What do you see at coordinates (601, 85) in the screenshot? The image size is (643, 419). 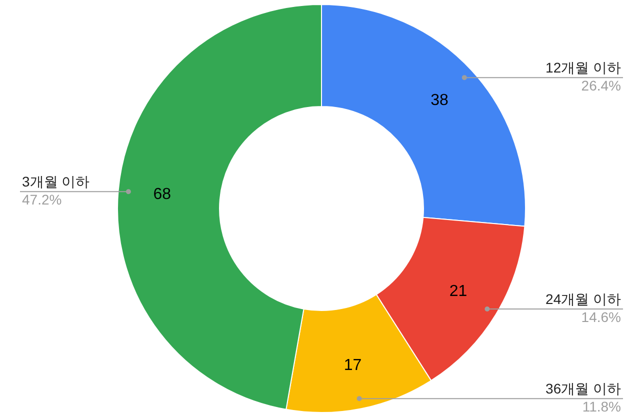 I see `text: 26.4%` at bounding box center [601, 85].